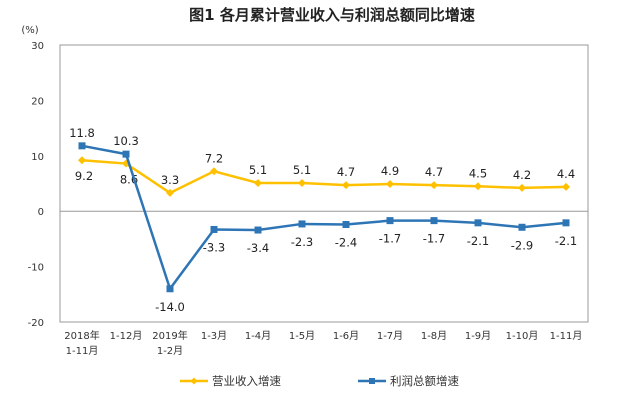  I want to click on x-tick-label: 1-4月, so click(258, 336).